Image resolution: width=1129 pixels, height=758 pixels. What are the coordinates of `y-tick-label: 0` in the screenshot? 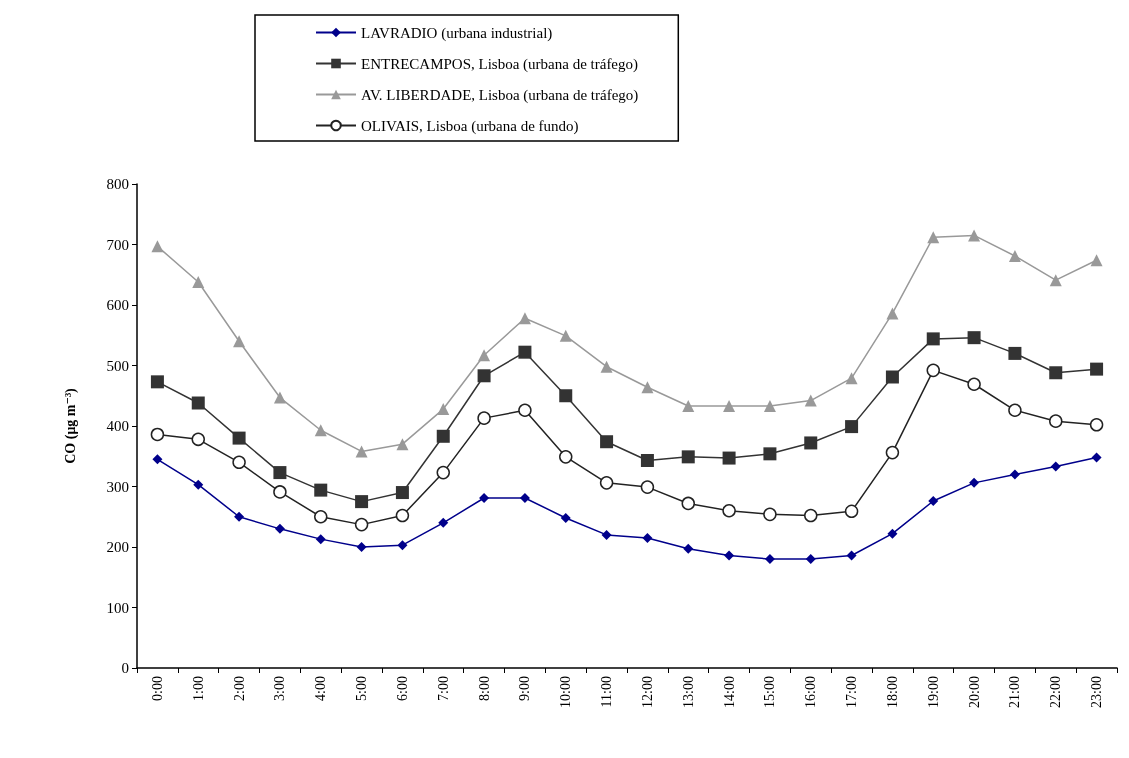 It's located at (125, 668).